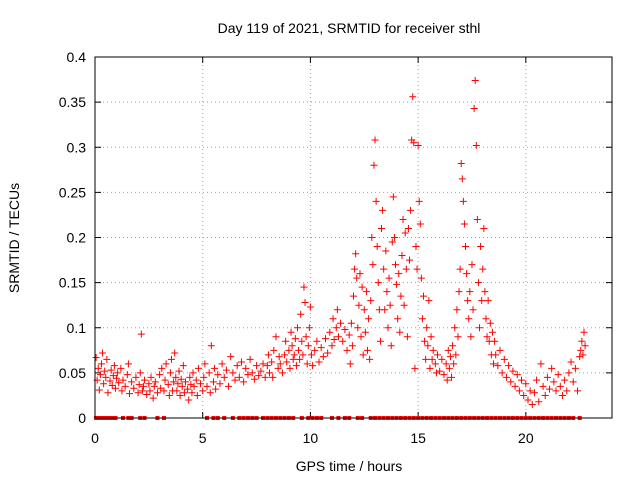 The image size is (640, 480). I want to click on y-tick-label: 0.4, so click(77, 57).